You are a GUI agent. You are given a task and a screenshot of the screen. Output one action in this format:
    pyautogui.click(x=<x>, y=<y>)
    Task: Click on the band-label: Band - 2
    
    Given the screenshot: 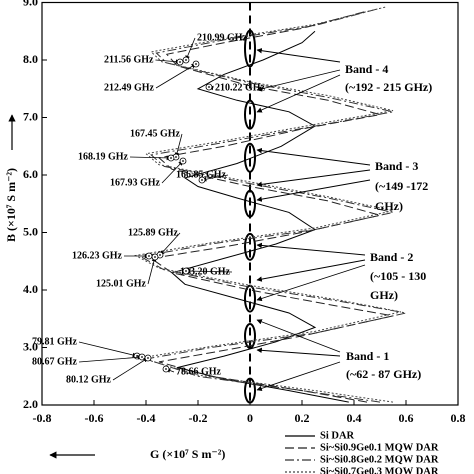 What is the action you would take?
    pyautogui.click(x=391, y=257)
    